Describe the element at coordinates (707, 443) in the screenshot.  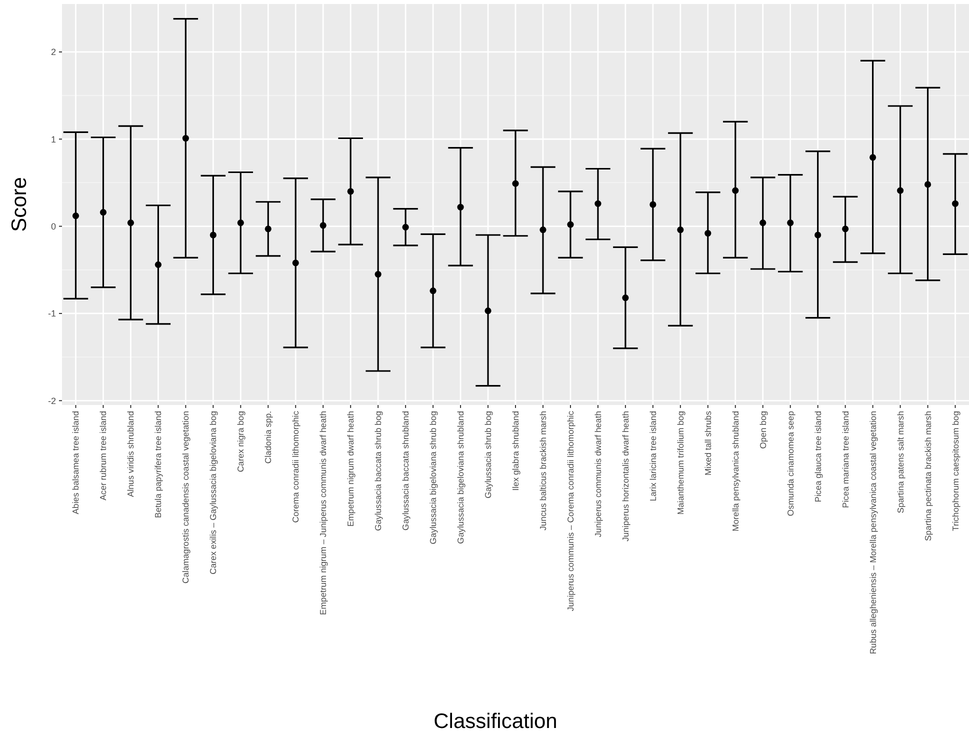
I see `x-tick-label: Mixed tall shrubs` at that location.